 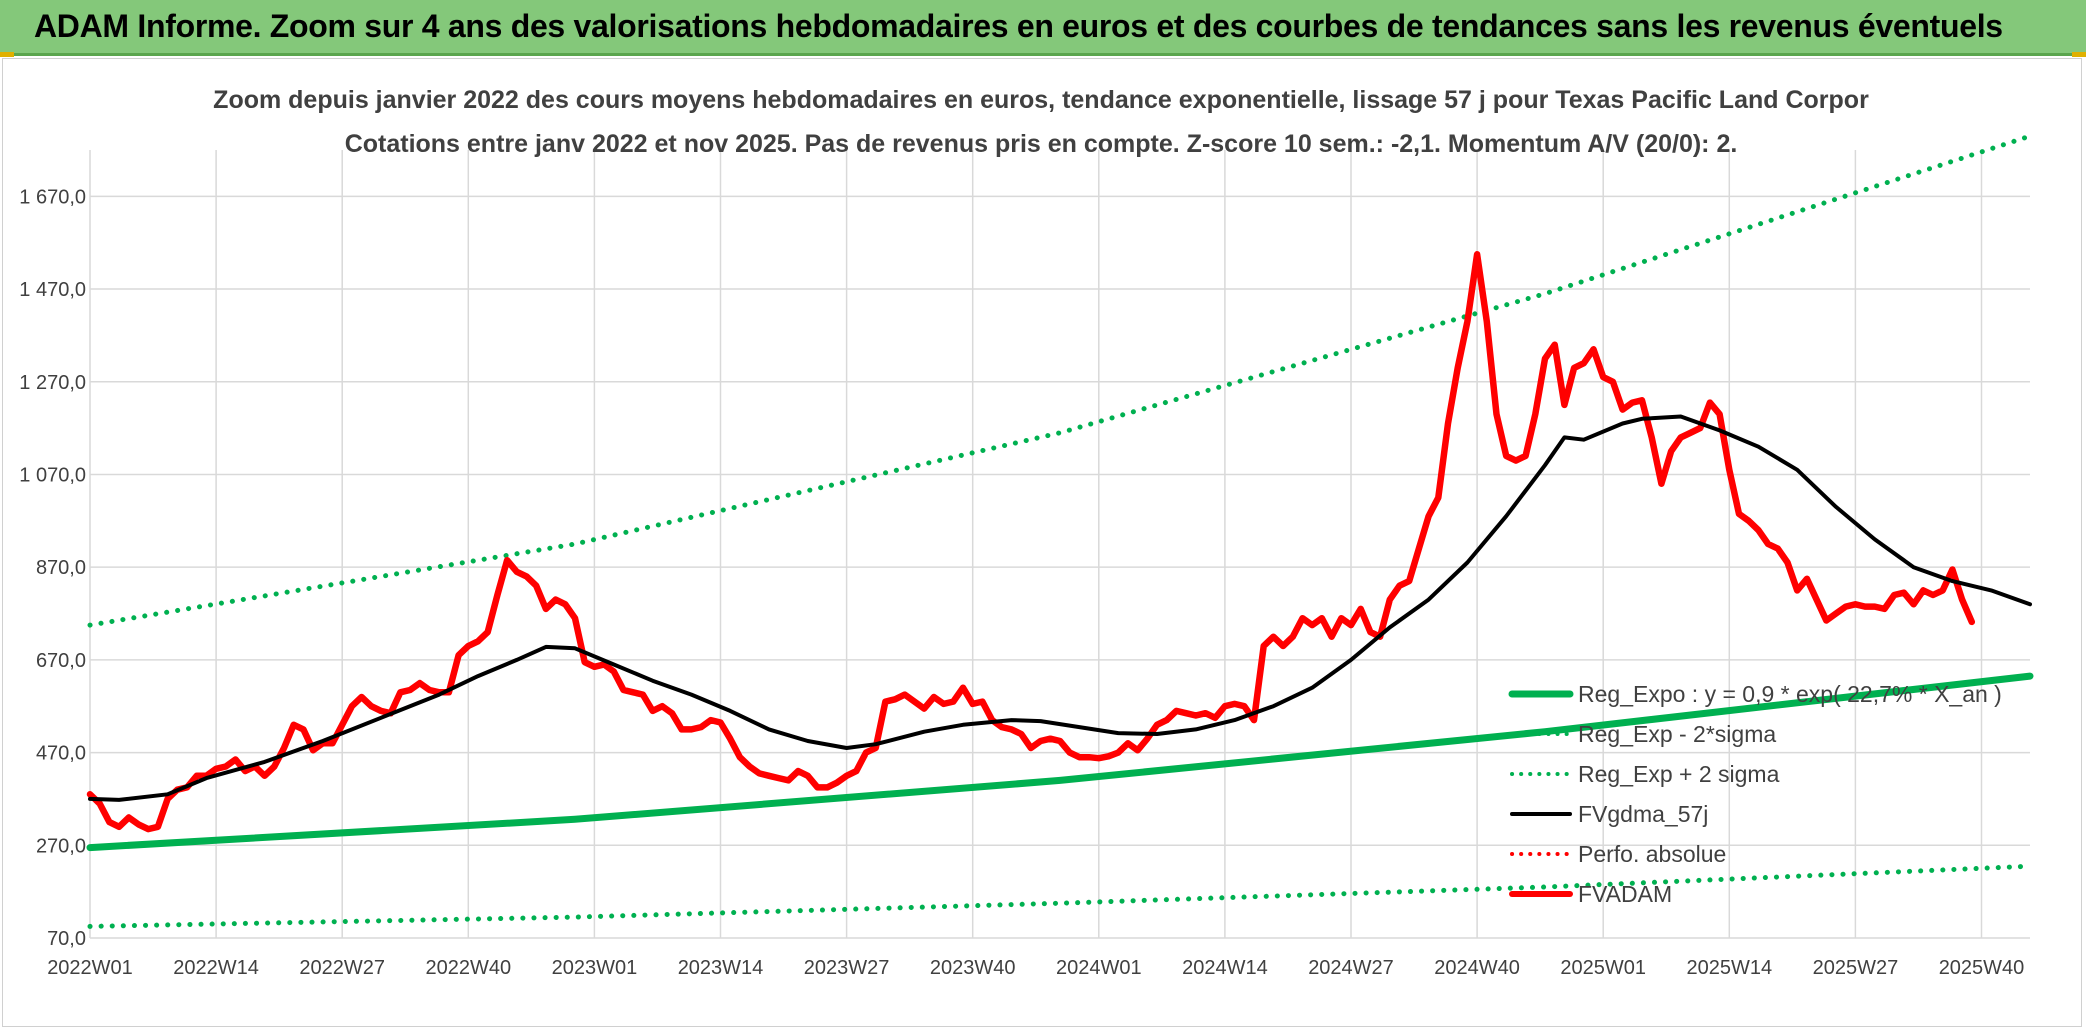 What do you see at coordinates (1351, 968) in the screenshot?
I see `x-tick-label: 2024W27` at bounding box center [1351, 968].